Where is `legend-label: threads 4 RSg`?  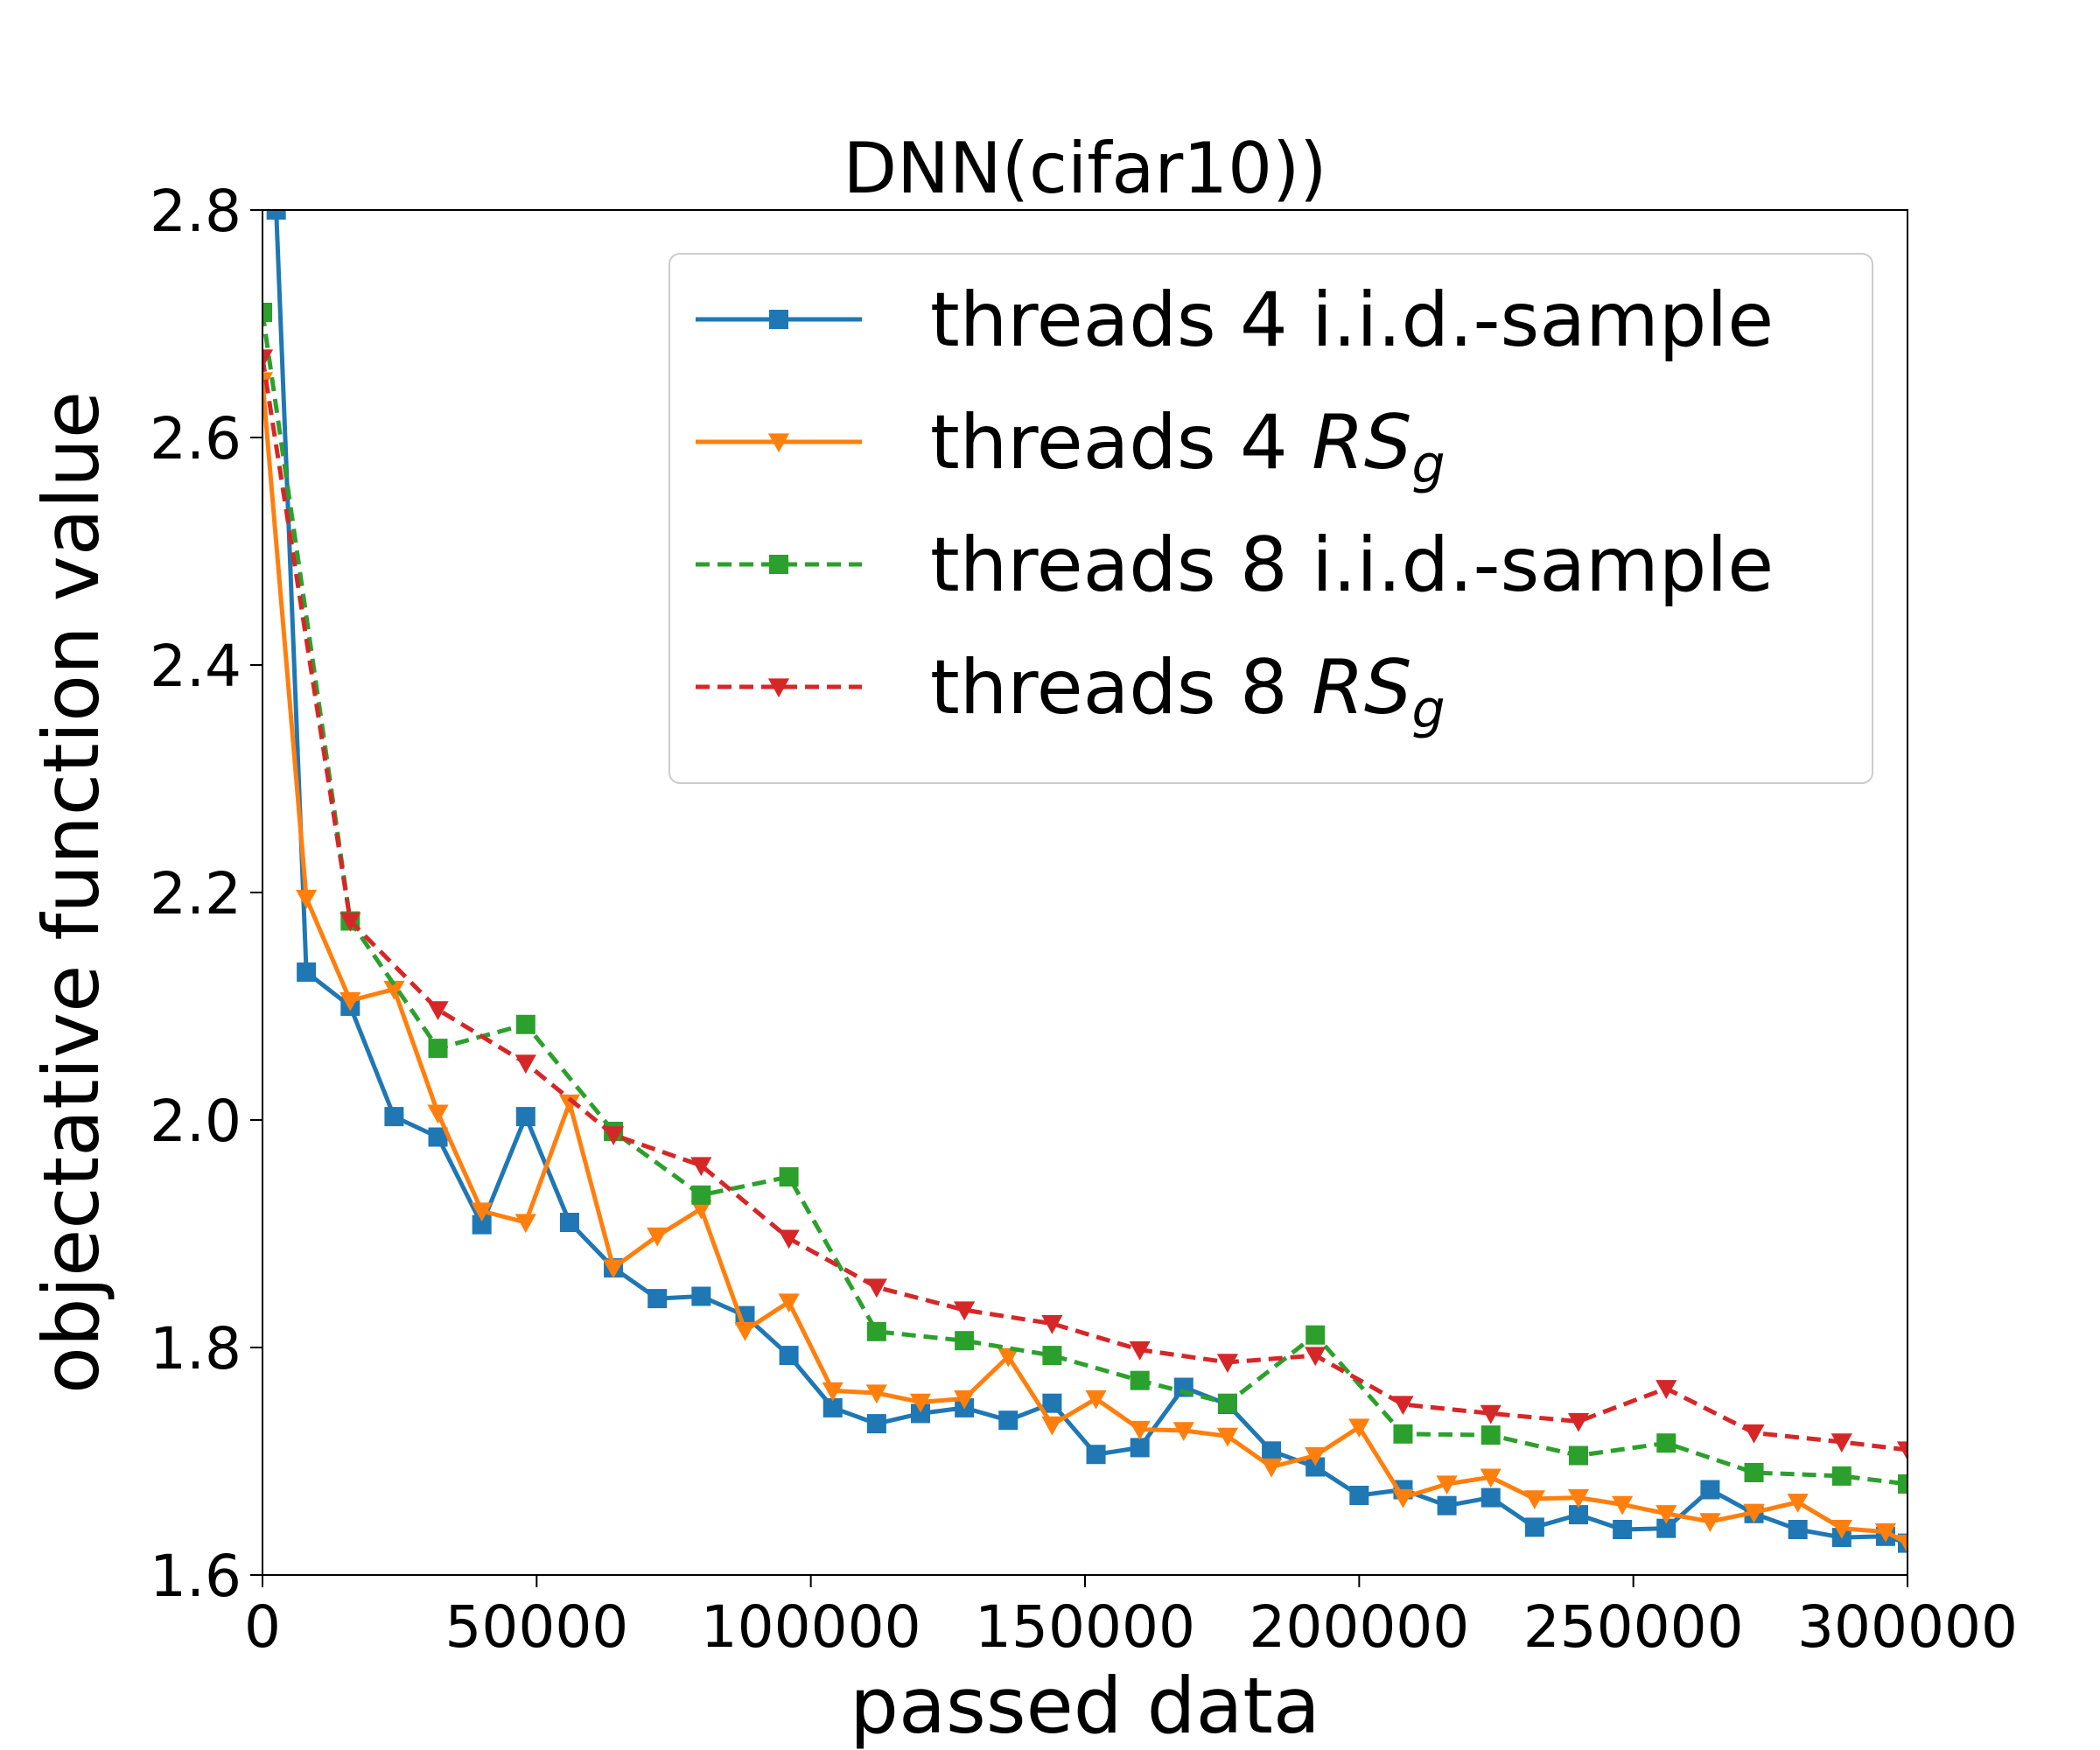 legend-label: threads 4 RSg is located at coordinates (1188, 447).